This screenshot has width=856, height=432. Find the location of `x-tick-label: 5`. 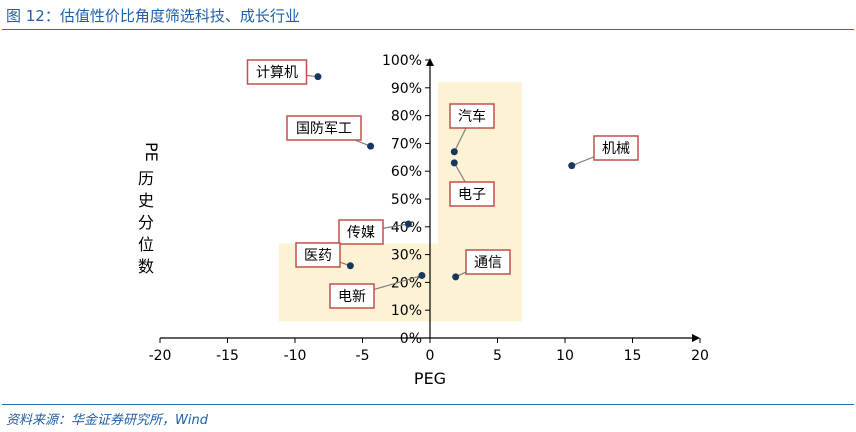

x-tick-label: 5 is located at coordinates (497, 356).